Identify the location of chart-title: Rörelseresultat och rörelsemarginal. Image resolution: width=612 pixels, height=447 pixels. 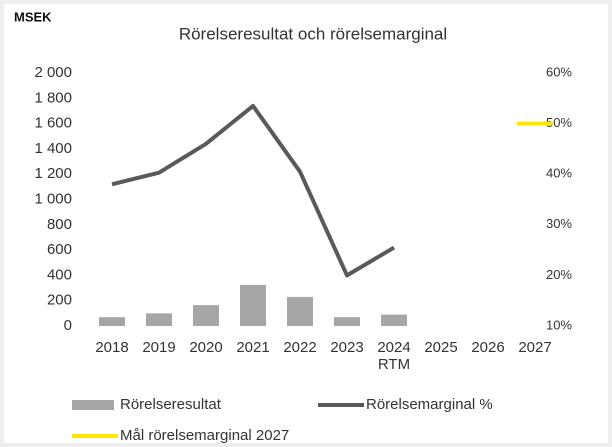
(313, 33).